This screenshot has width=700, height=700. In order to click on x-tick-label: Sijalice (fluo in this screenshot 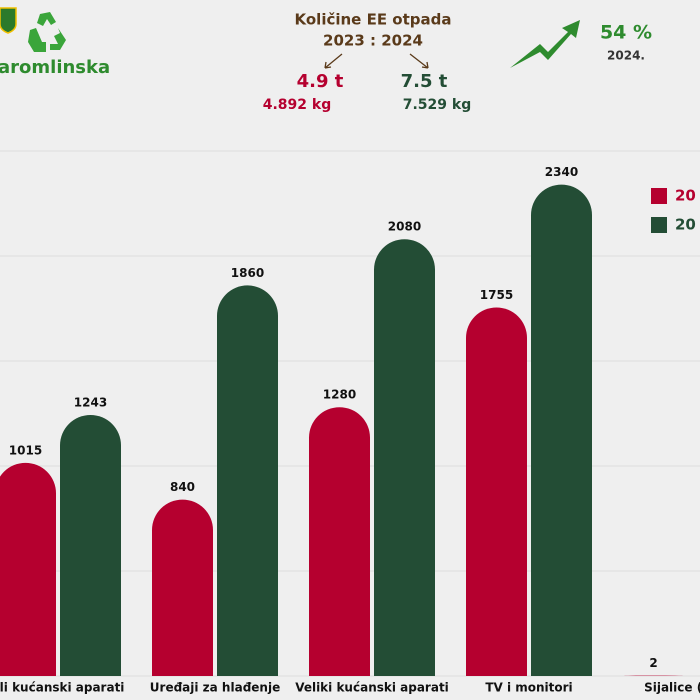, I will do `click(672, 688)`.